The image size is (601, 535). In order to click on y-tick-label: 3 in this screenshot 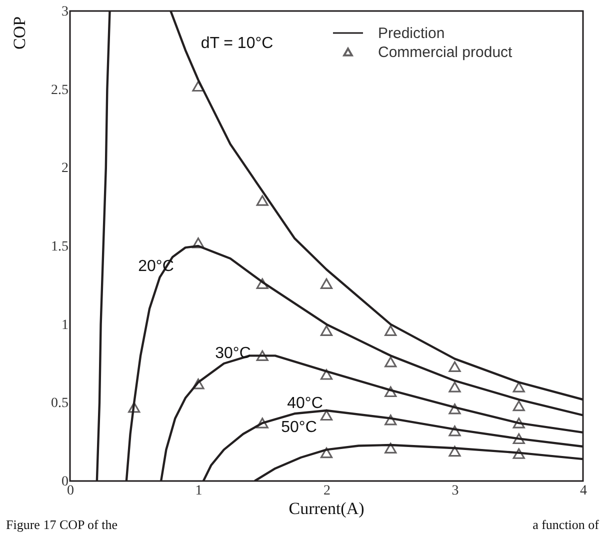, I will do `click(65, 12)`.